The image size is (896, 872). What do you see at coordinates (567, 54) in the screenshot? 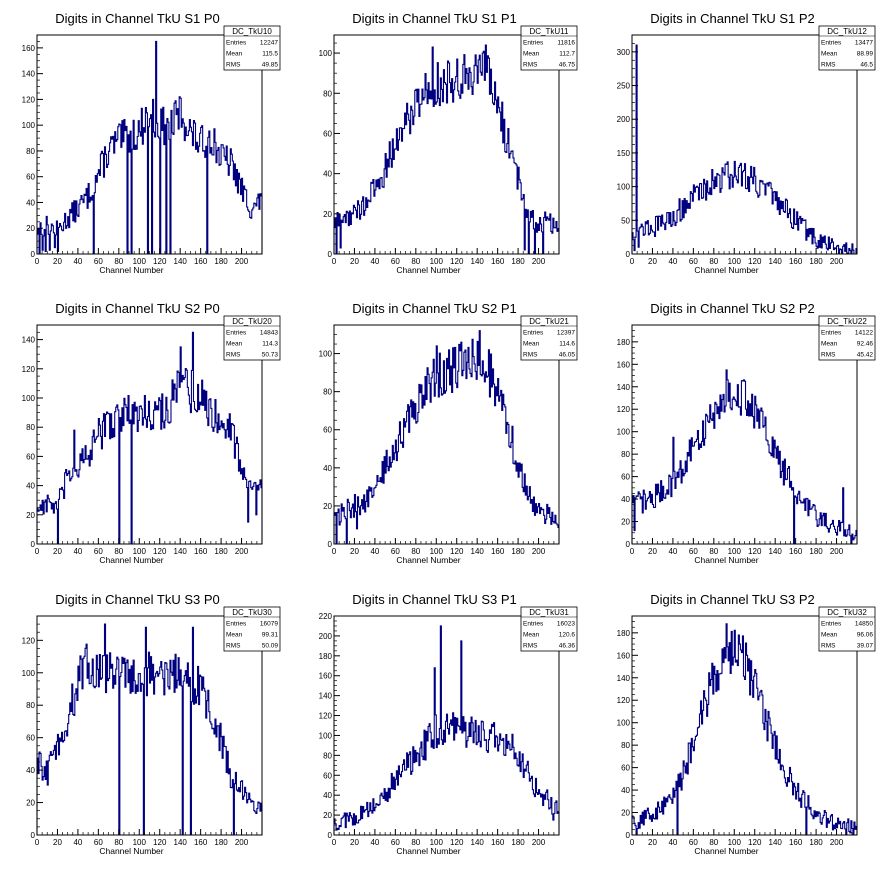
I see `stats-value: 112.7` at bounding box center [567, 54].